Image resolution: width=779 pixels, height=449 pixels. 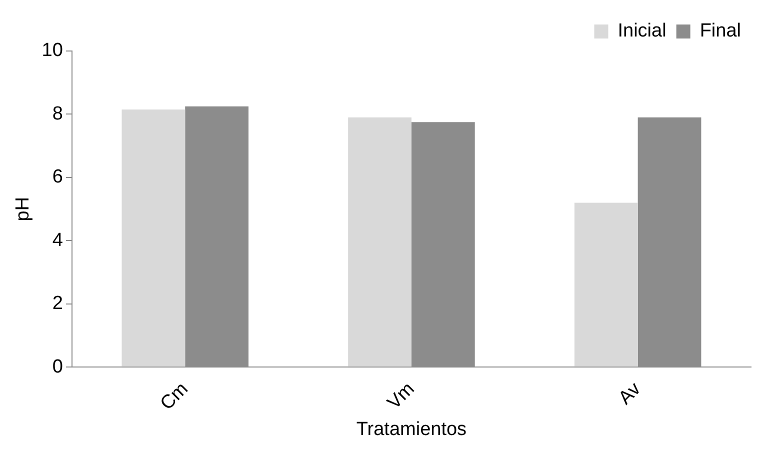 What do you see at coordinates (401, 396) in the screenshot?
I see `x-tick-label: Vm` at bounding box center [401, 396].